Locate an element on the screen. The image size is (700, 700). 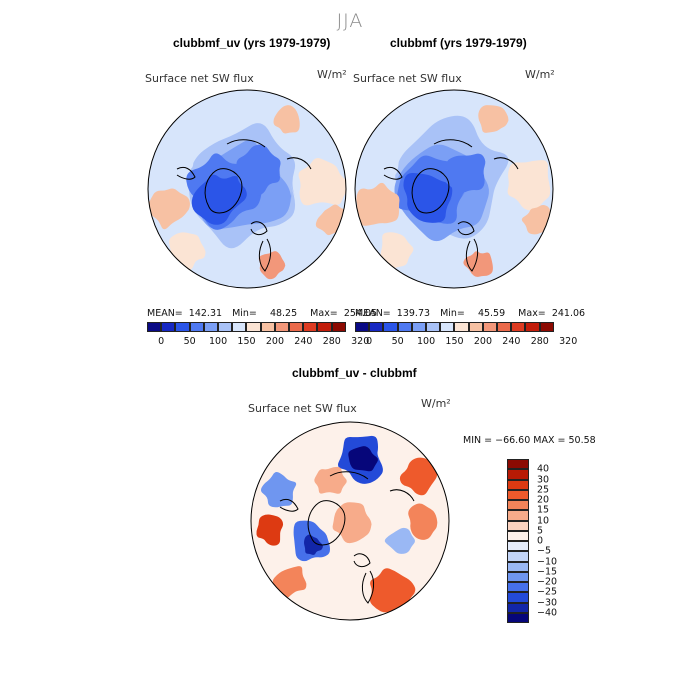
colorbar-ticks: 40 30 25 20 15 10 5 0 −5 −10 −15 −20 −25 −30 −40 is located at coordinates (552, 541).